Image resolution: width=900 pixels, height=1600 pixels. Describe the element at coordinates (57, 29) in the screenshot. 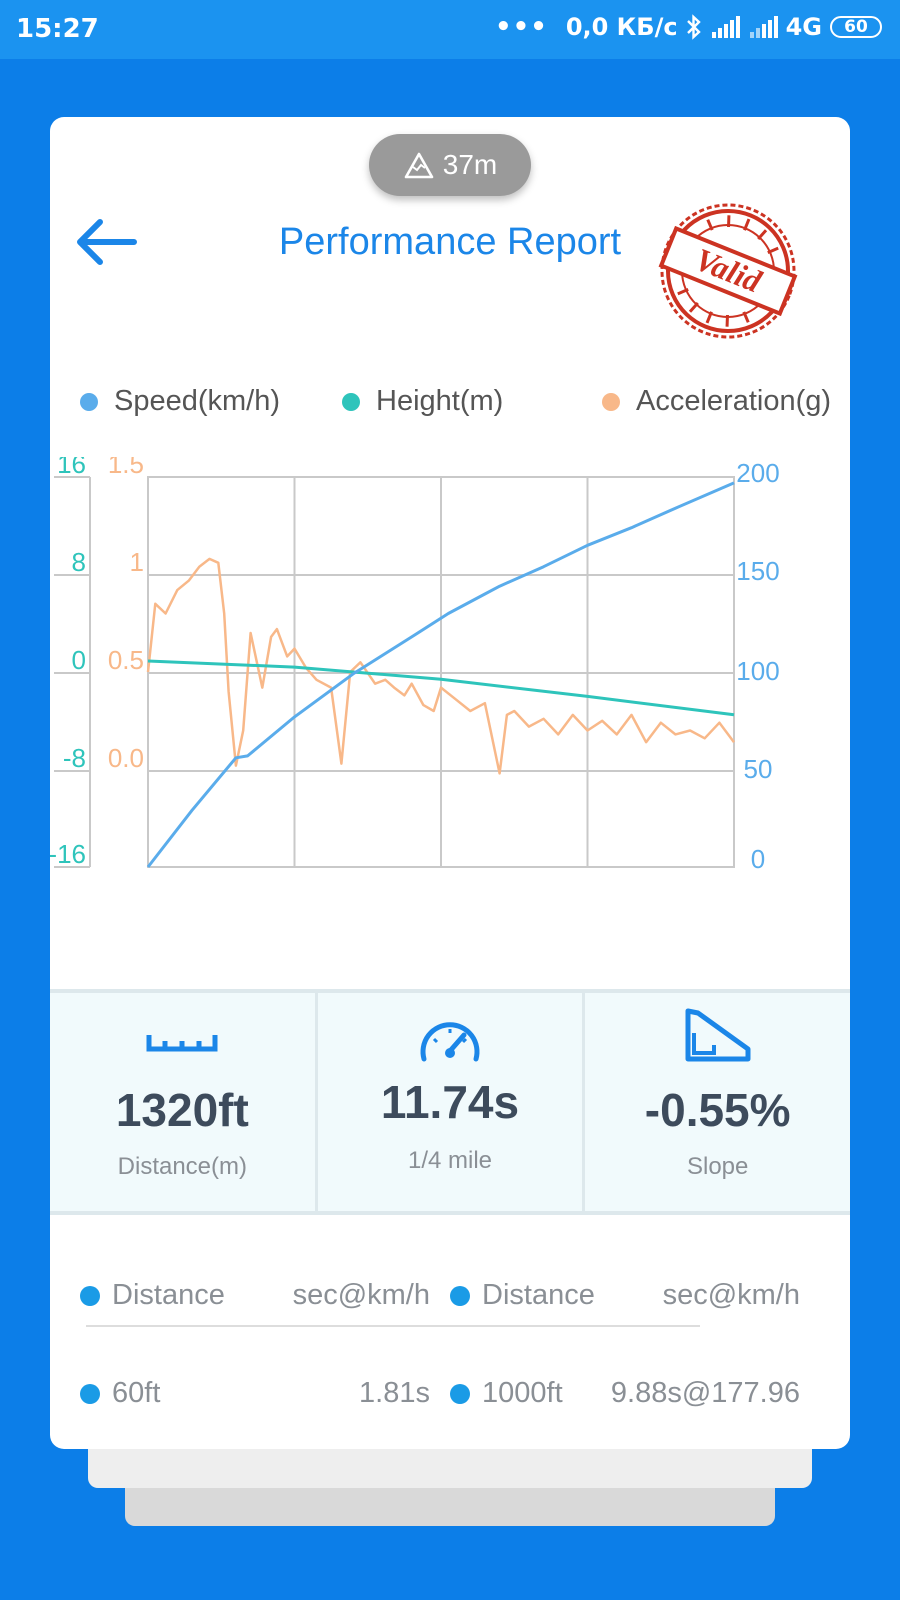

I see `status-time: 15:27` at that location.